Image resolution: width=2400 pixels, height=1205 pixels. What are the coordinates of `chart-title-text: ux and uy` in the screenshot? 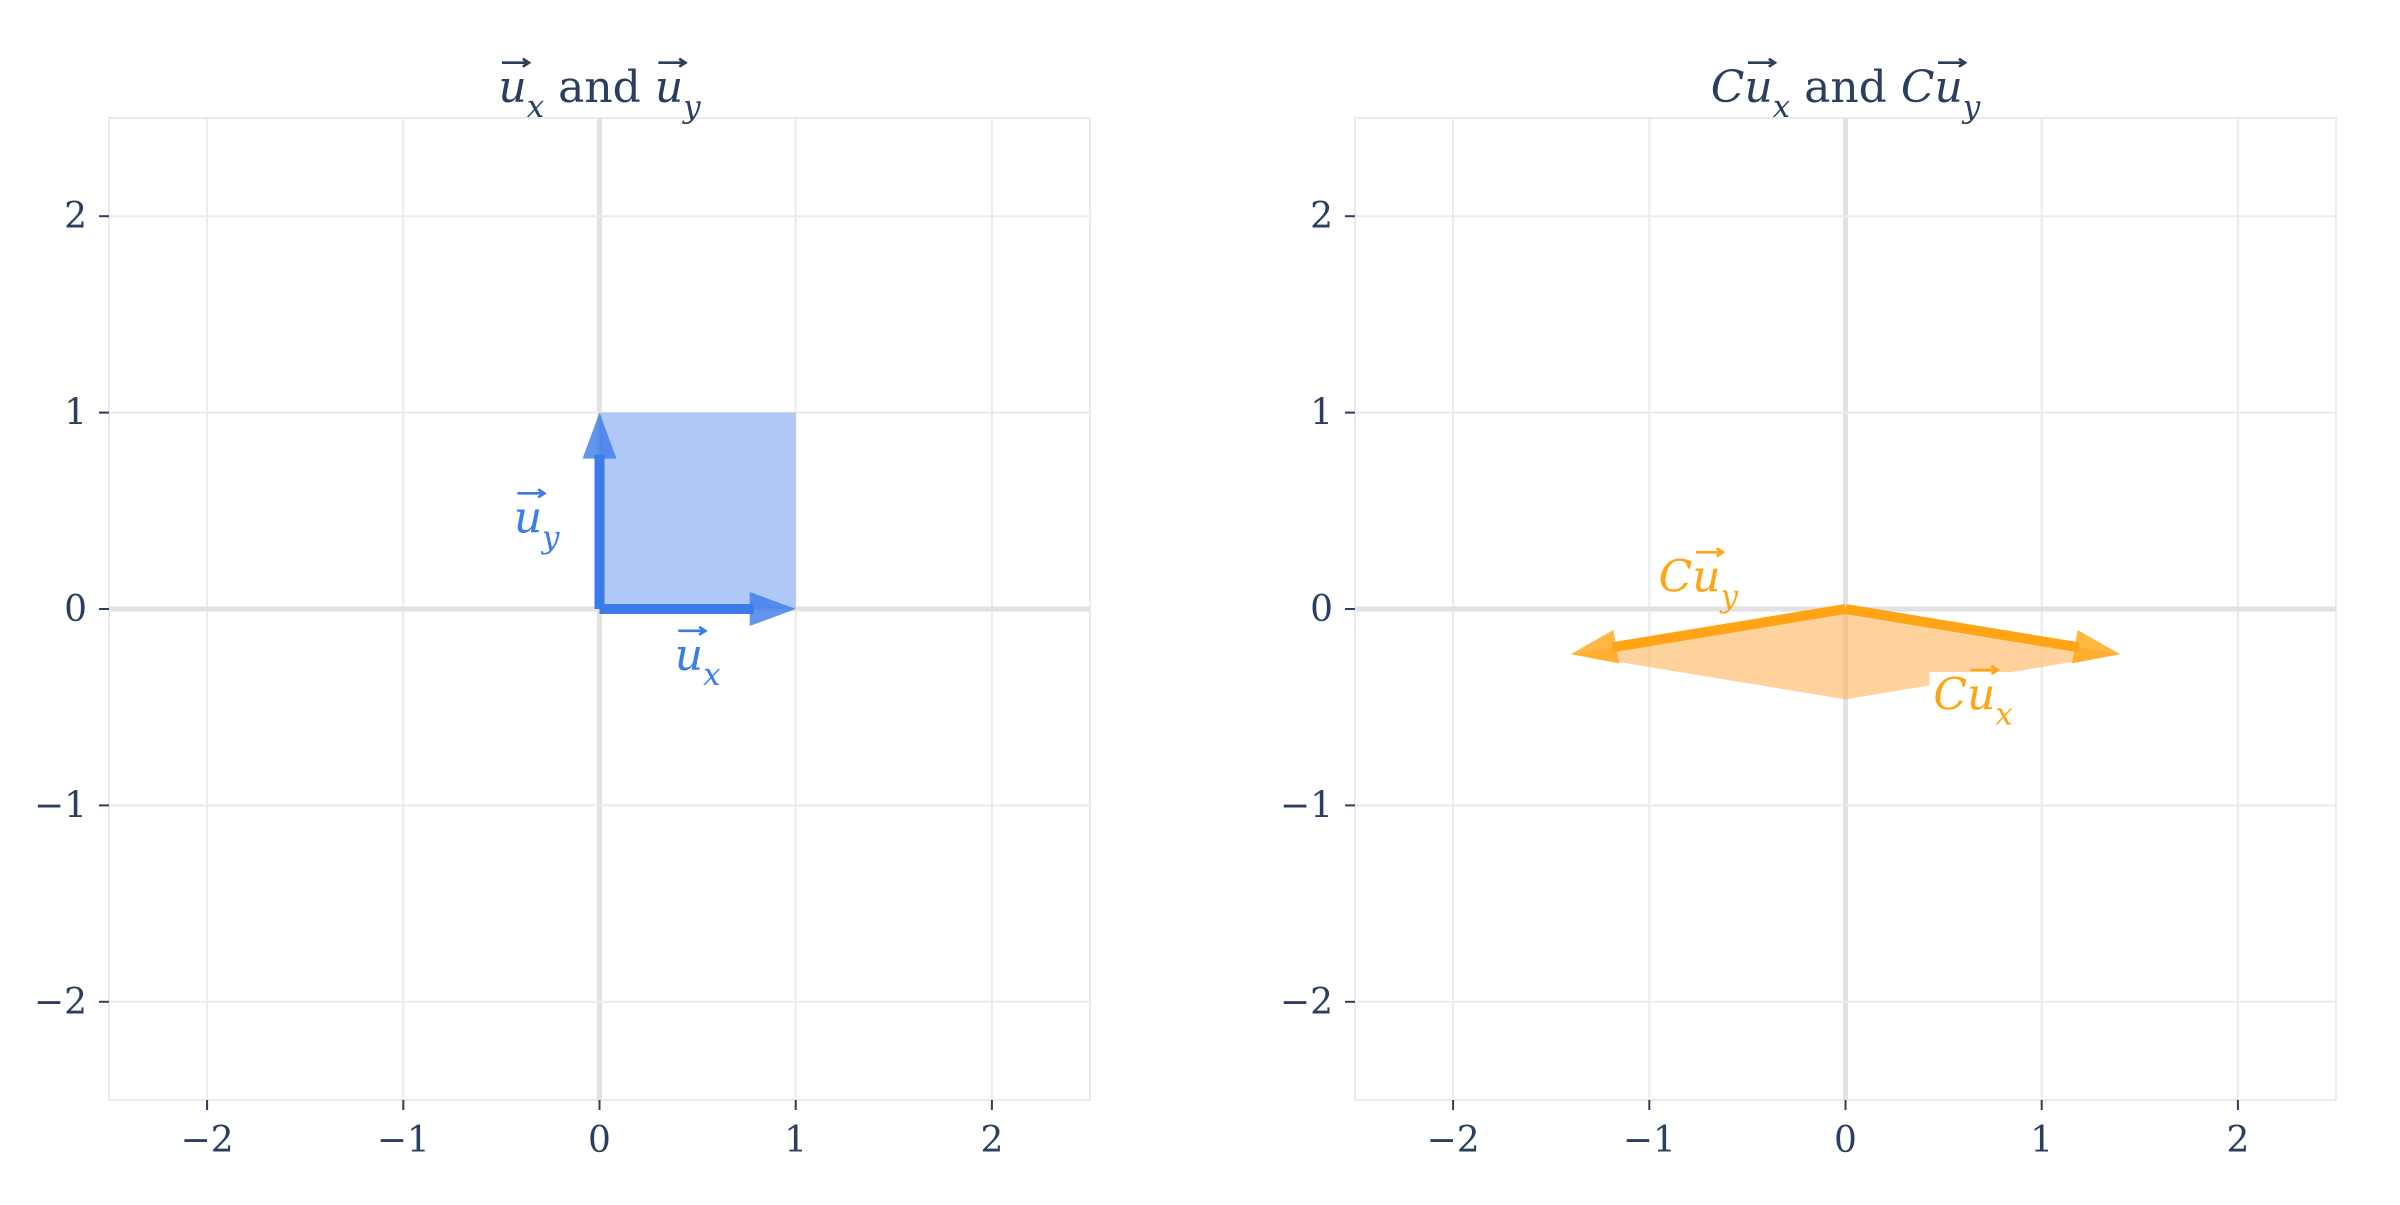 It's located at (599, 93).